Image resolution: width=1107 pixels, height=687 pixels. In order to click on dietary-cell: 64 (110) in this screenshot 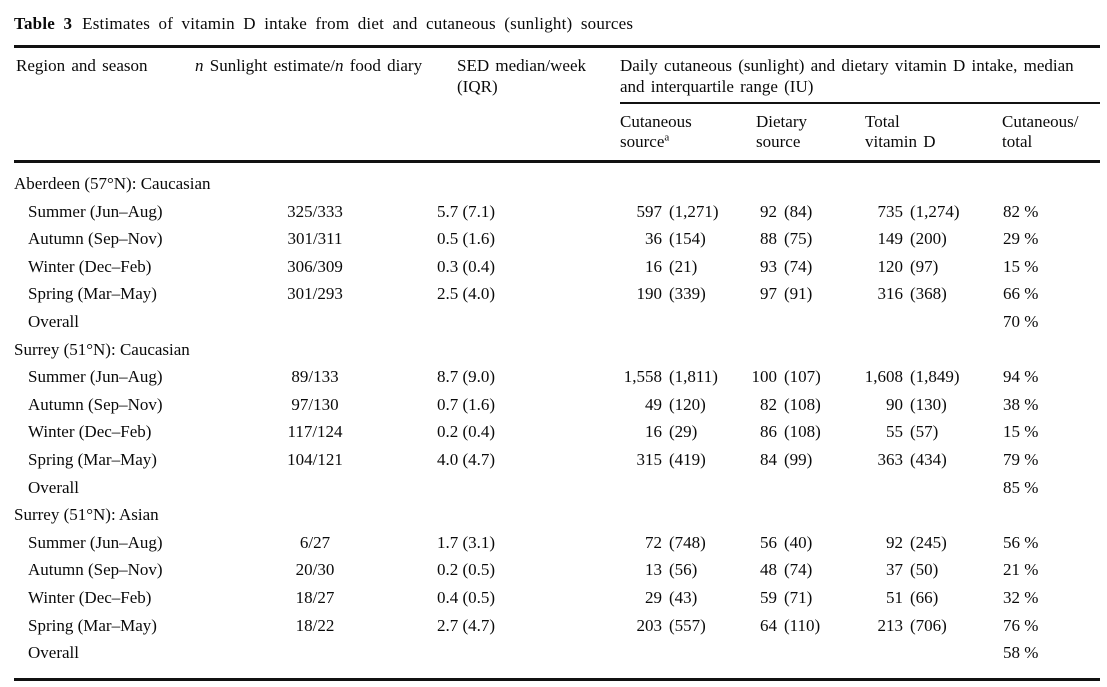, I will do `click(760, 626)`.